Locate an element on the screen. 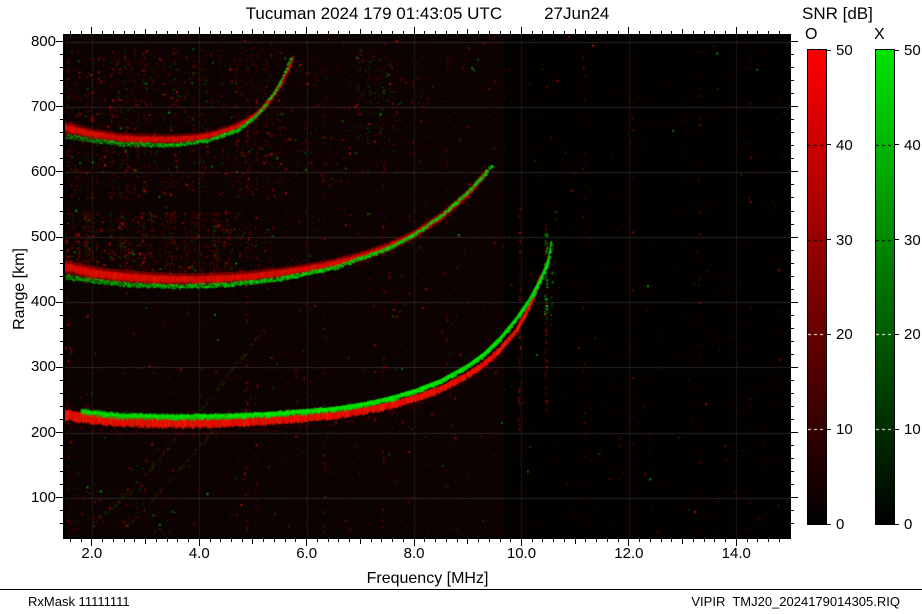 Image resolution: width=922 pixels, height=614 pixels. o-colorbar-tick-label: 20 is located at coordinates (844, 335).